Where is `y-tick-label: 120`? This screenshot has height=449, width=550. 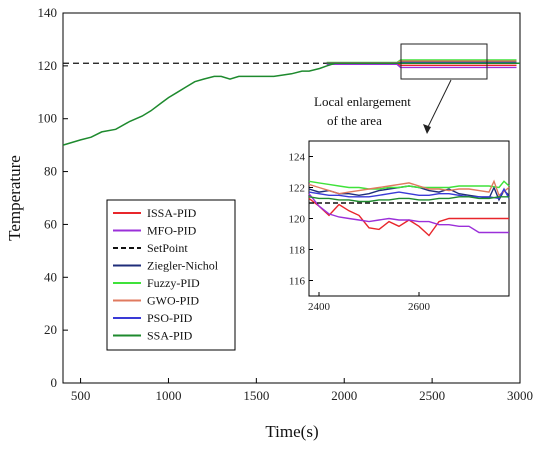
y-tick-label: 120 is located at coordinates (48, 65).